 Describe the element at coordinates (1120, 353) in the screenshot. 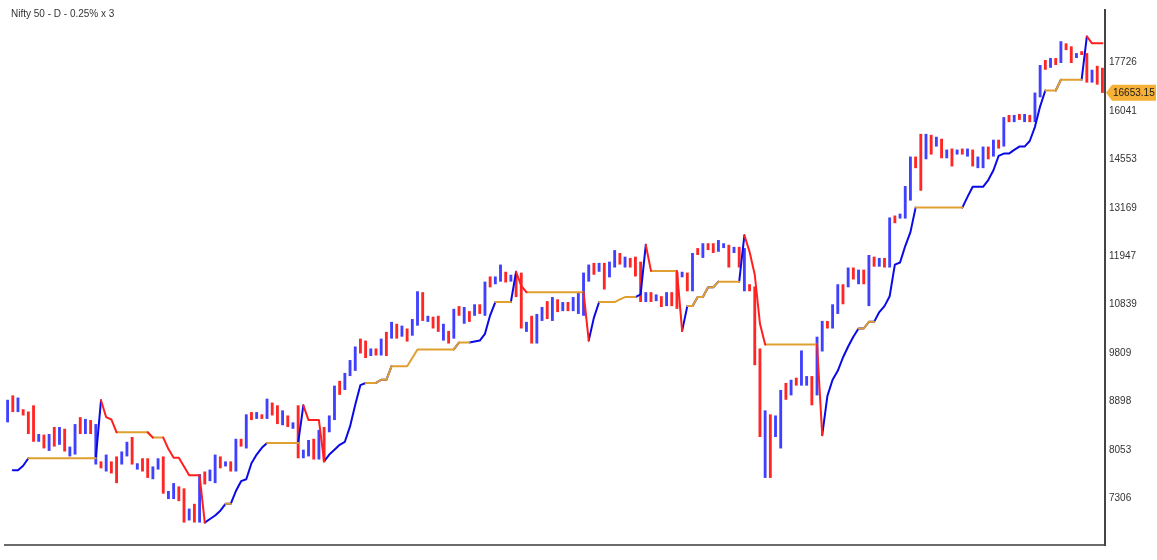

I see `y-tick-label: 9809` at that location.